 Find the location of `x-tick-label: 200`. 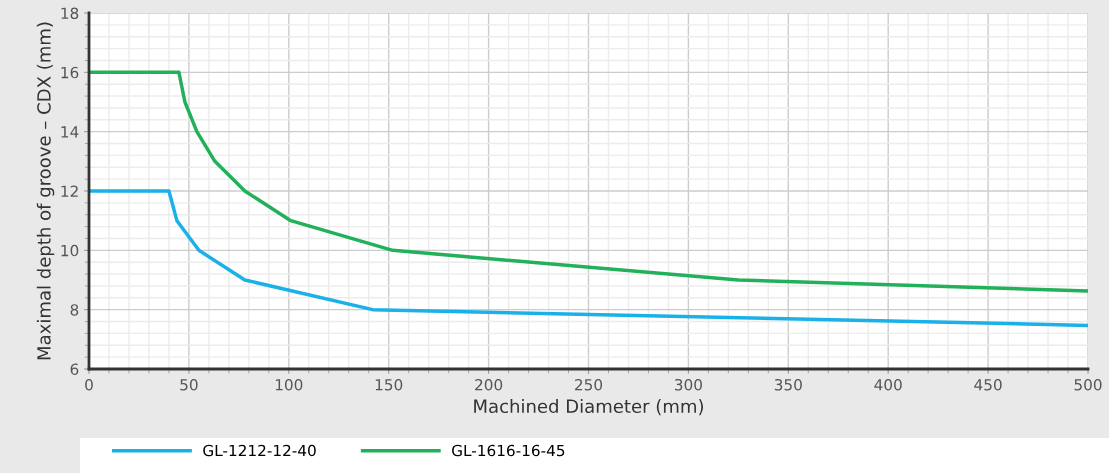

x-tick-label: 200 is located at coordinates (489, 384).